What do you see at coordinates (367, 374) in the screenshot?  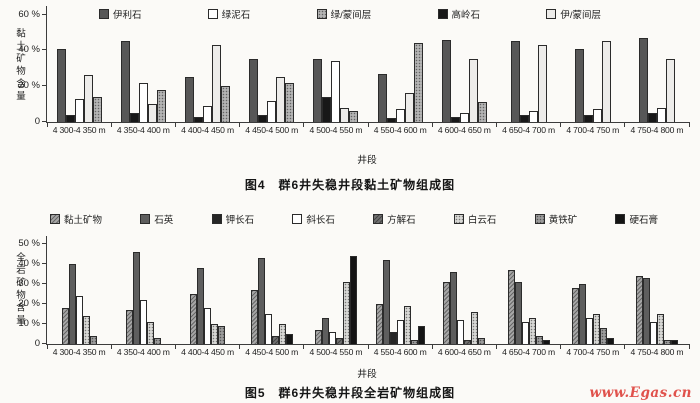 I see `fig5-x-axis-title: 井段` at bounding box center [367, 374].